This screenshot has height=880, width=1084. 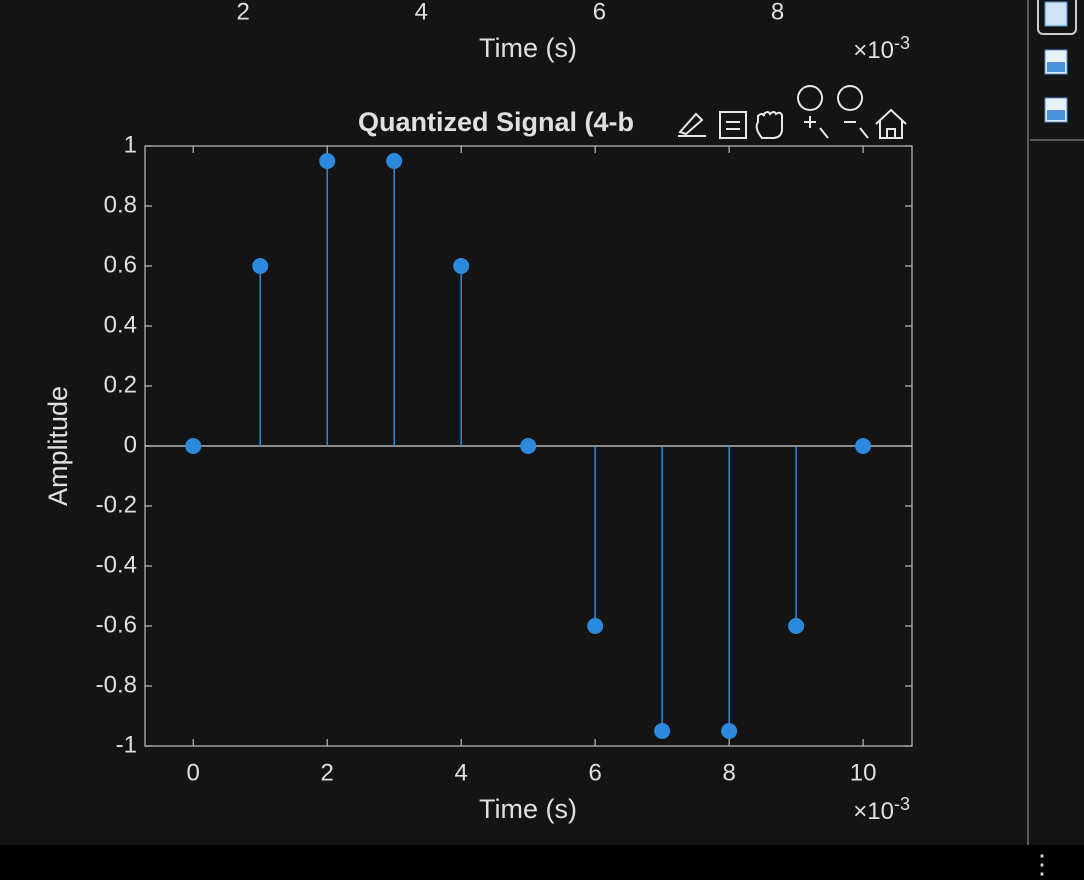 I want to click on x-tick-label: 0, so click(x=193, y=772).